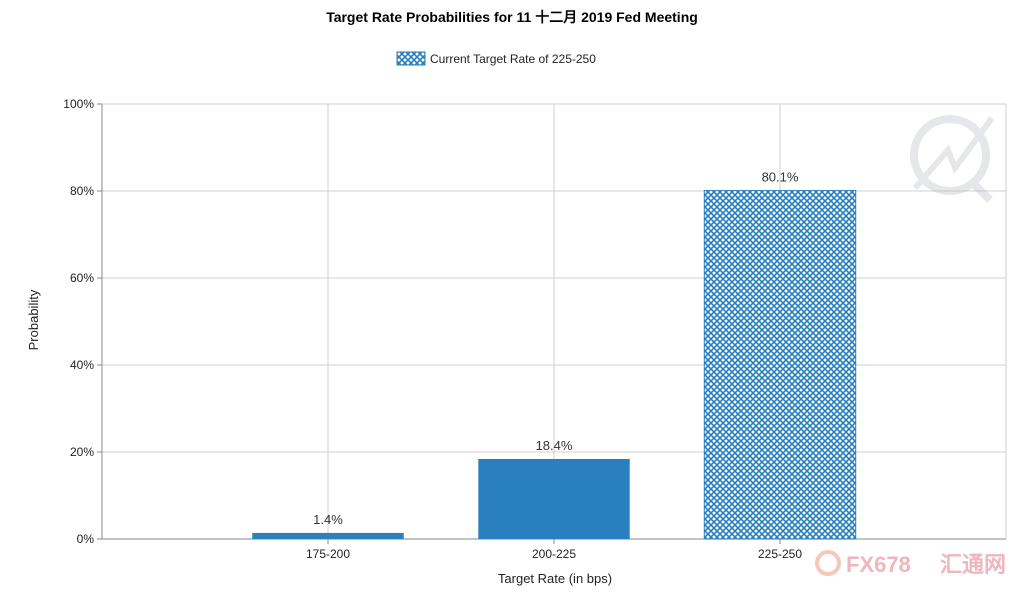 The image size is (1036, 598). I want to click on y-tick-label: 60%, so click(82, 278).